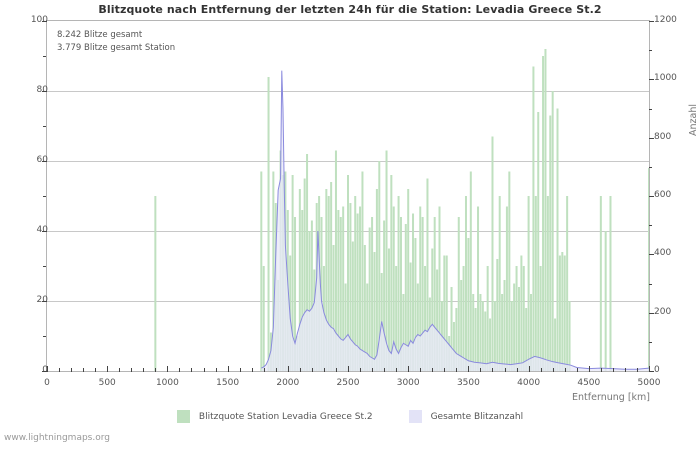 The image size is (700, 450). What do you see at coordinates (649, 383) in the screenshot?
I see `x-tick-label: 5000` at bounding box center [649, 383].